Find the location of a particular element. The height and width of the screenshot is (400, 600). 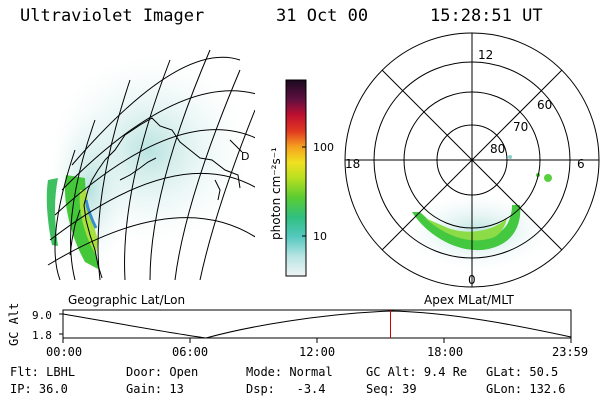

polar-axis-diagonal is located at coordinates (472, 160).